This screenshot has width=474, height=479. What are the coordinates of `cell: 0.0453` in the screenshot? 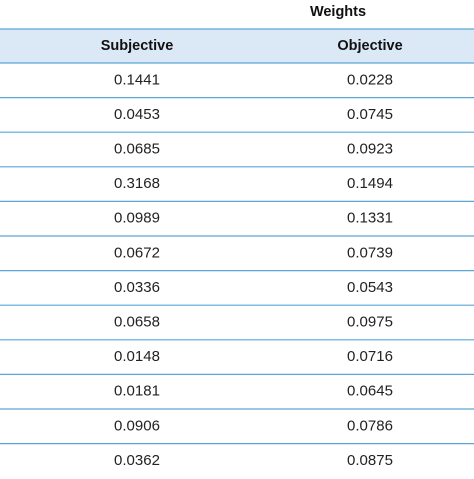 It's located at (137, 114).